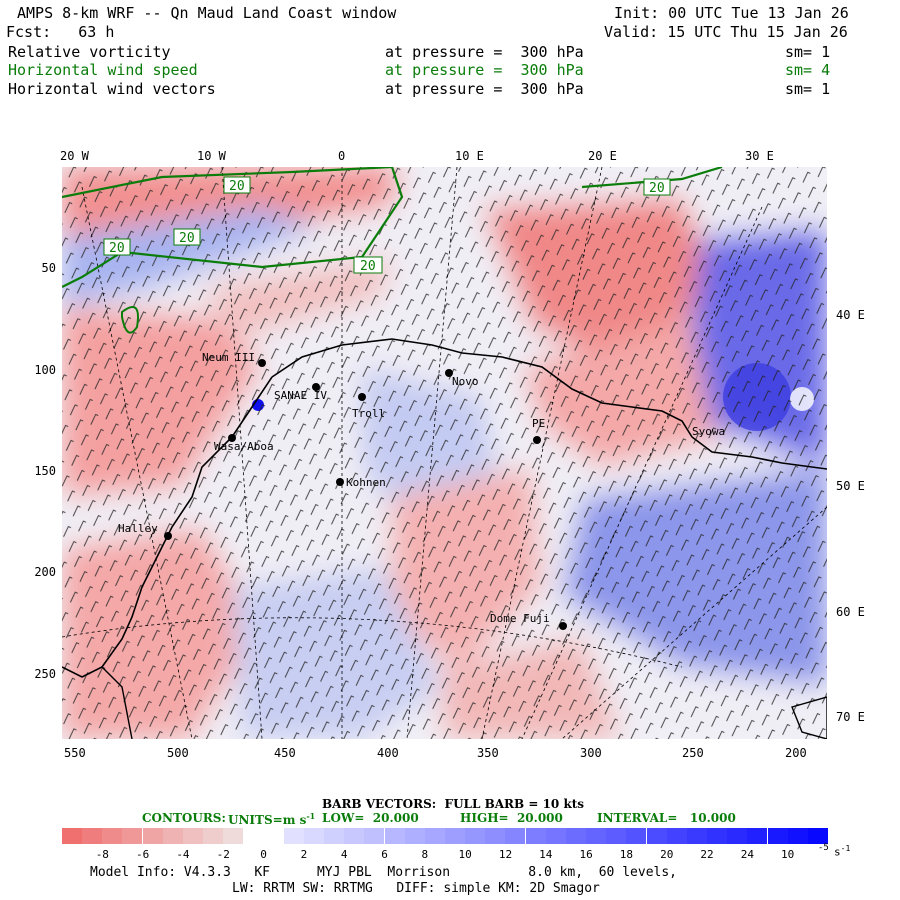  What do you see at coordinates (300, 395) in the screenshot?
I see `station-label: SANAE IV` at bounding box center [300, 395].